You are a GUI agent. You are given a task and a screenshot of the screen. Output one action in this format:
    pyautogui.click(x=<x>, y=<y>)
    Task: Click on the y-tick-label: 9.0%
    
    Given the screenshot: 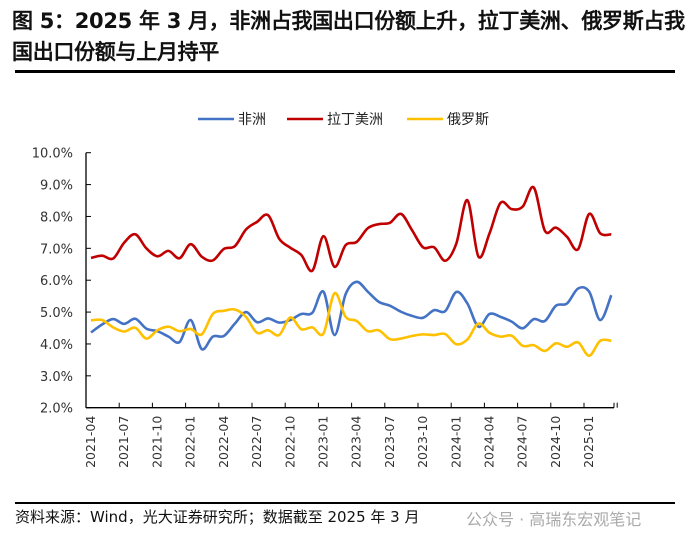 What is the action you would take?
    pyautogui.click(x=56, y=186)
    